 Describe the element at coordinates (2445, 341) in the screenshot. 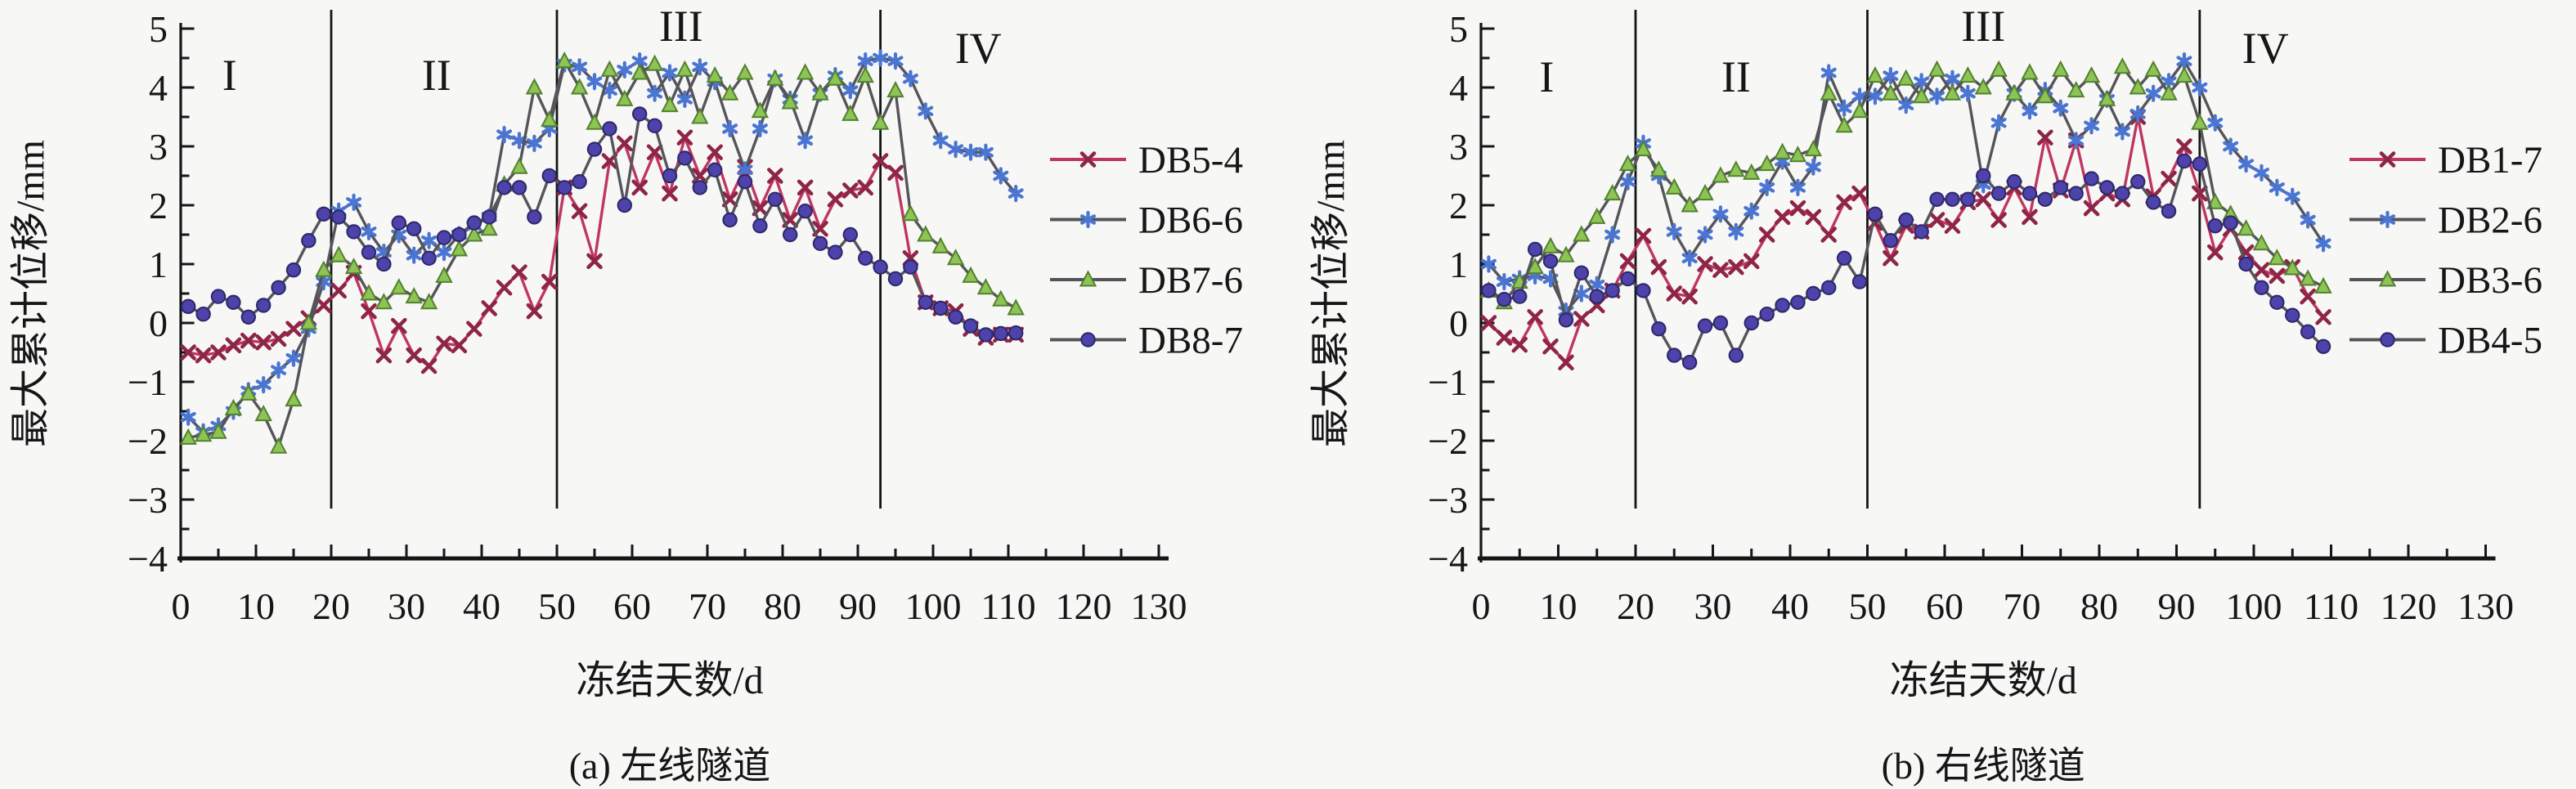

I see `legend-item-DB4-5: DB4-5` at that location.